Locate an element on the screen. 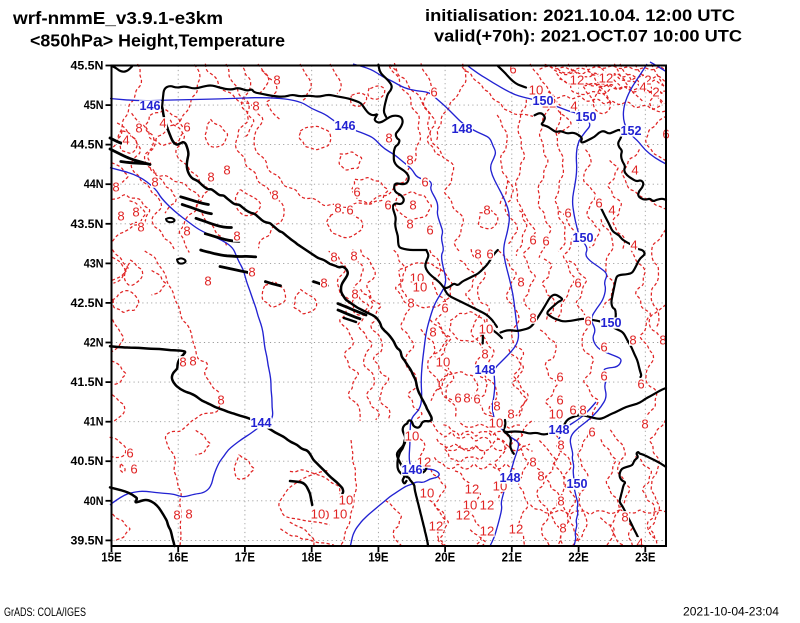 Image resolution: width=800 pixels, height=623 pixels. svg-text: <850hPa> Height,Temperature is located at coordinates (157, 41).